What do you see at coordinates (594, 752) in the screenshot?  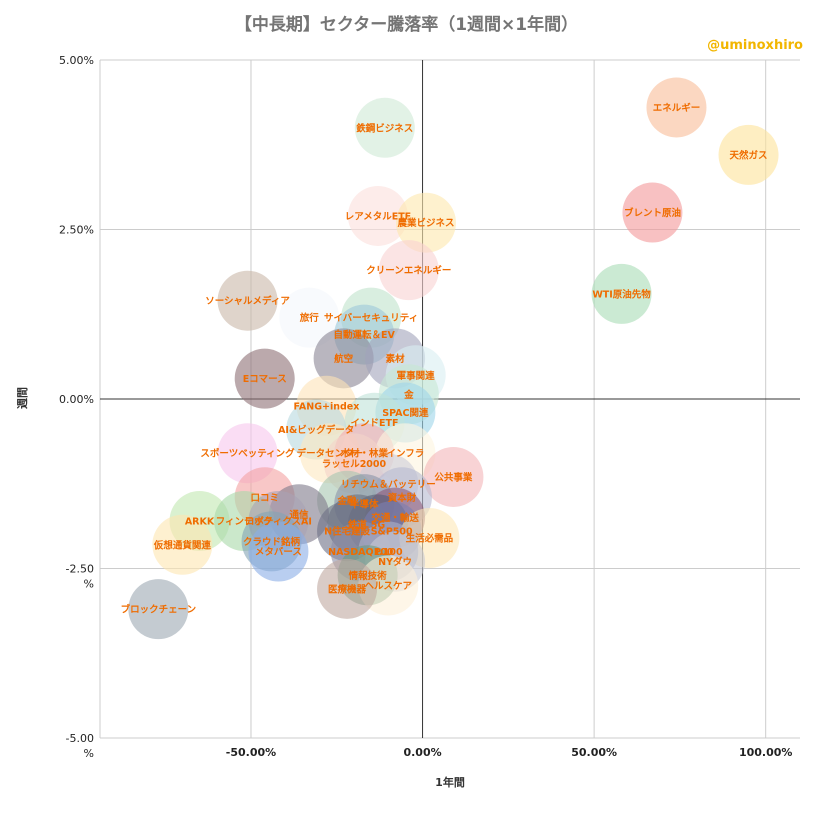 I see `x-tick-label: 50.00%` at bounding box center [594, 752].